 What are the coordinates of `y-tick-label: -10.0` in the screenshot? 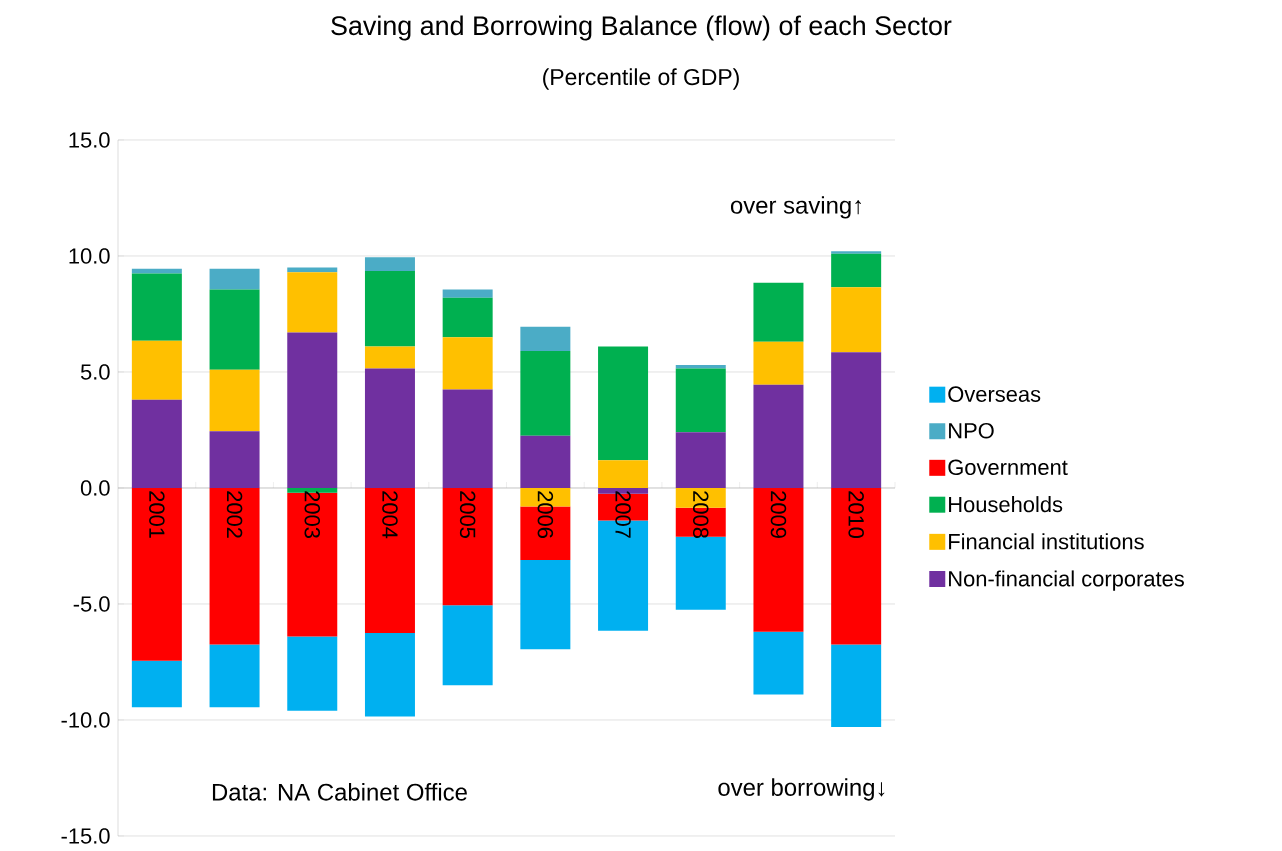 It's located at (85, 720).